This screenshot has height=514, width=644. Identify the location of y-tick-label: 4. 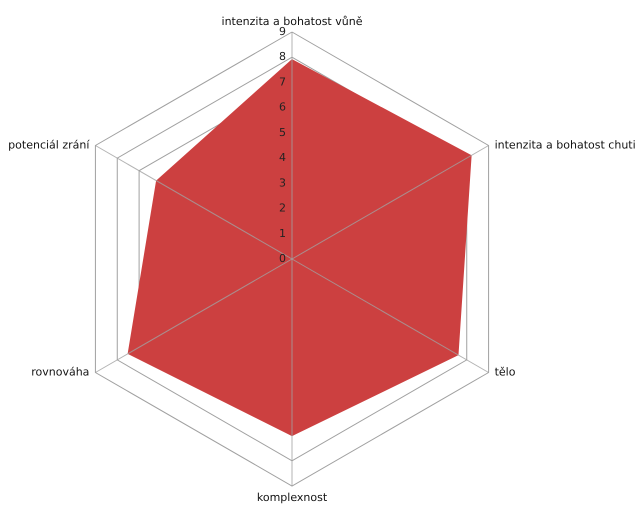
(282, 157).